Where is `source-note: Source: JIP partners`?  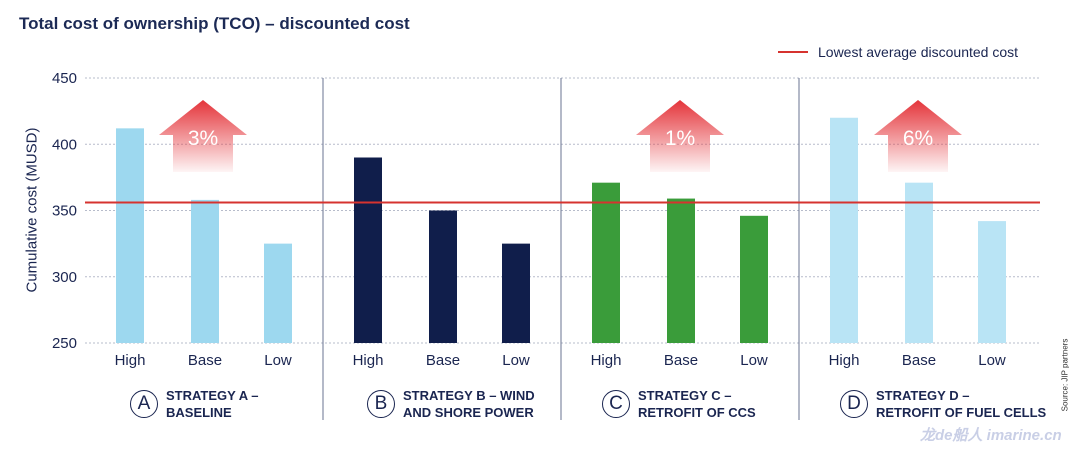
source-note: Source: JIP partners is located at coordinates (1065, 375).